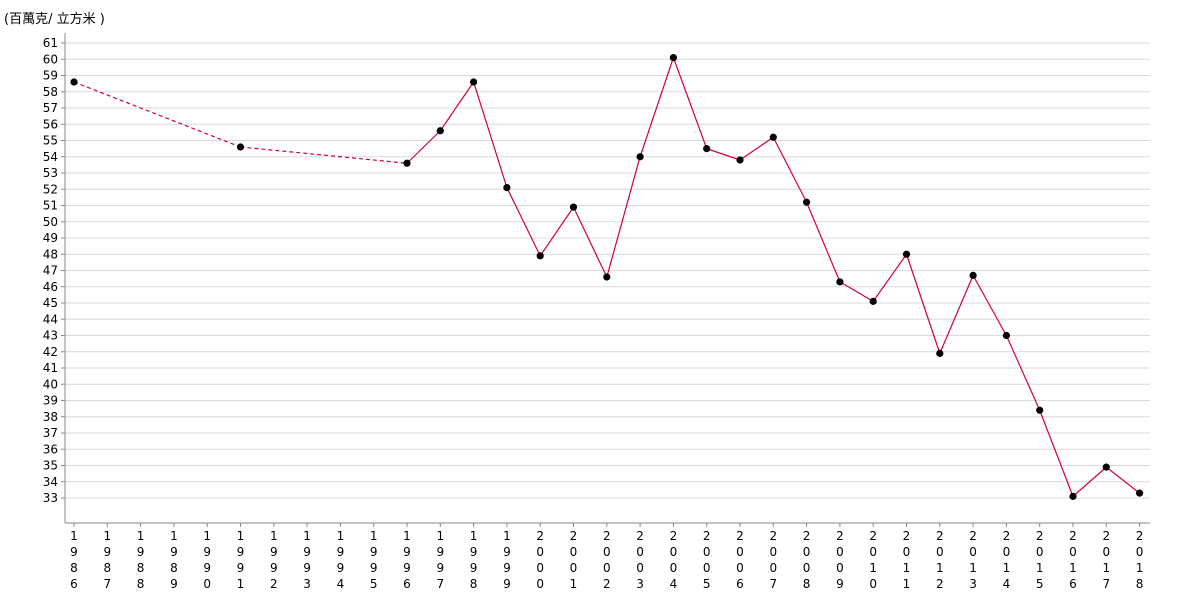  What do you see at coordinates (590, 242) in the screenshot?
I see `series-segment-2001-2002` at bounding box center [590, 242].